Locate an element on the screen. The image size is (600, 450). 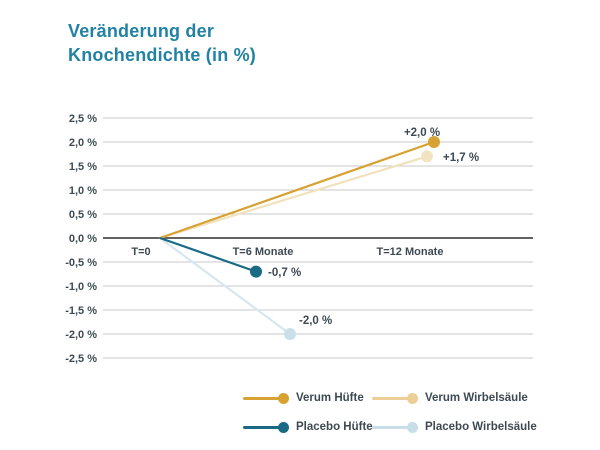
y-tick-label: 2,0 % is located at coordinates (83, 143).